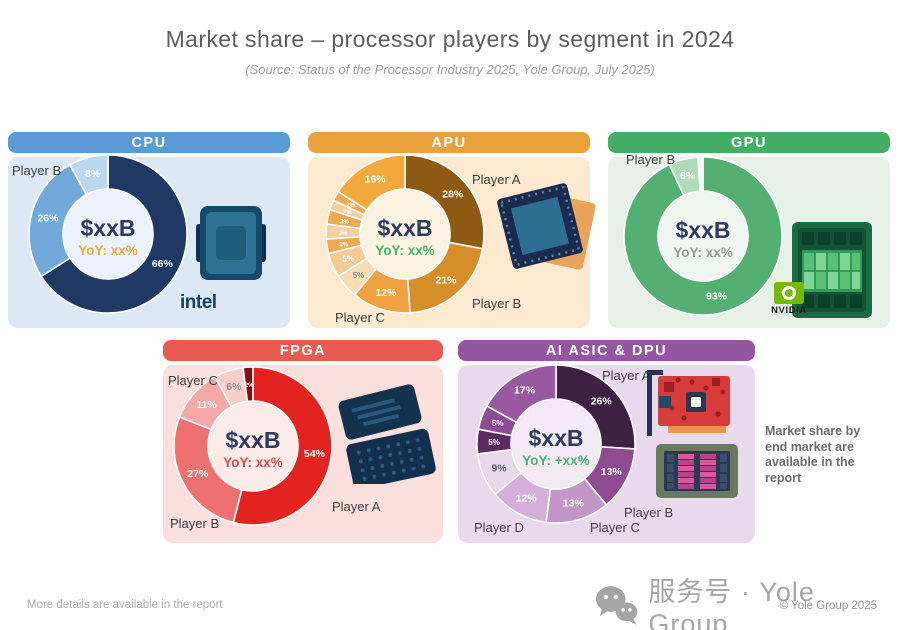 The image size is (900, 630). I want to click on cpu-package-illustration, so click(231, 243).